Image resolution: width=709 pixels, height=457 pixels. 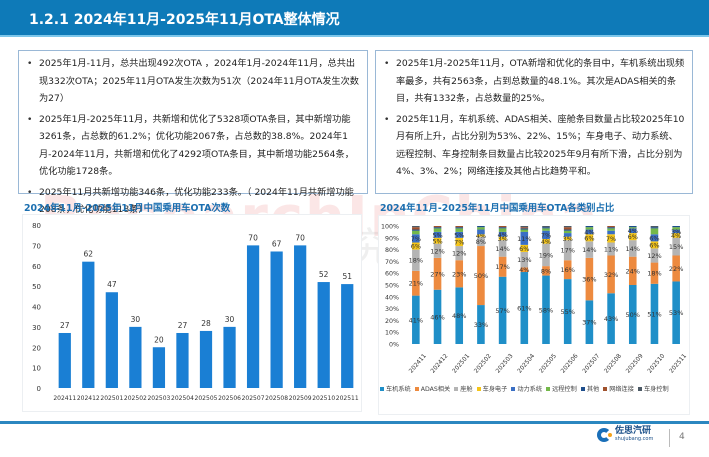 What do you see at coordinates (39, 389) in the screenshot?
I see `svg-text: 0` at bounding box center [39, 389].